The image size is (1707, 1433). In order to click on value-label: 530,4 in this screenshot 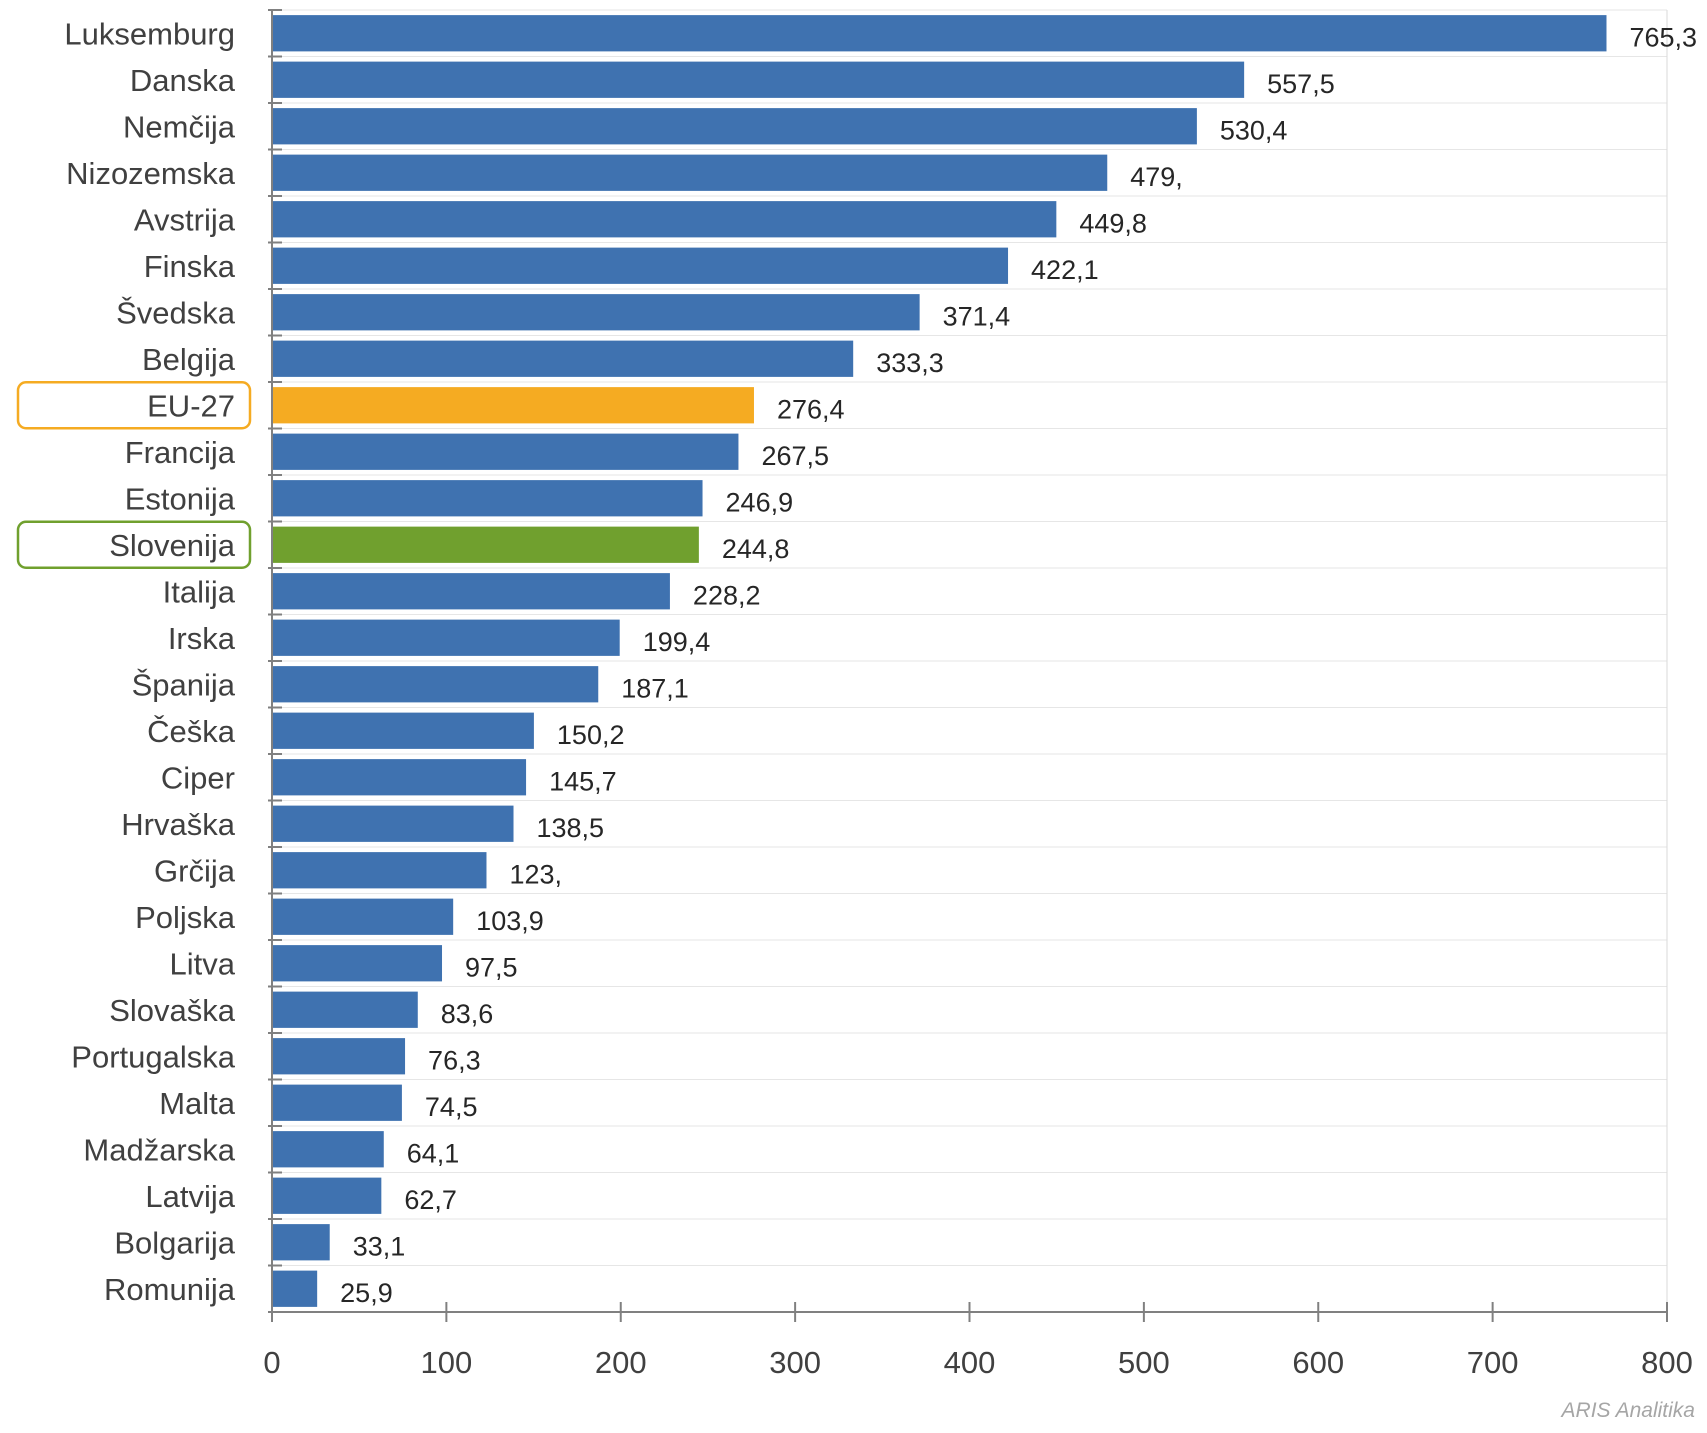, I will do `click(1254, 130)`.